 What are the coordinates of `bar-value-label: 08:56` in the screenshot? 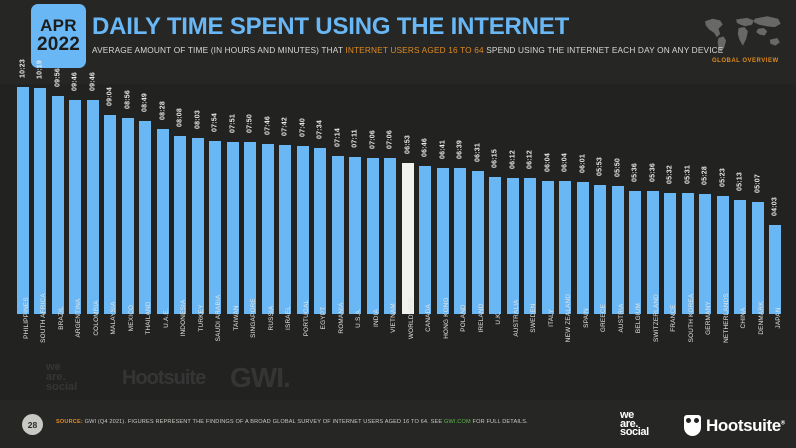 It's located at (128, 100).